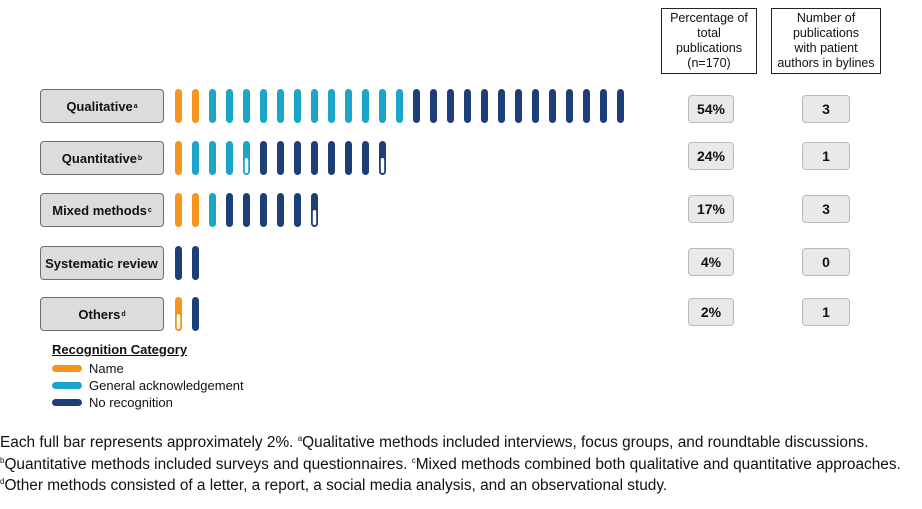 Image resolution: width=922 pixels, height=509 pixels. What do you see at coordinates (67, 385) in the screenshot?
I see `legend-swatch-general-acknowledgement` at bounding box center [67, 385].